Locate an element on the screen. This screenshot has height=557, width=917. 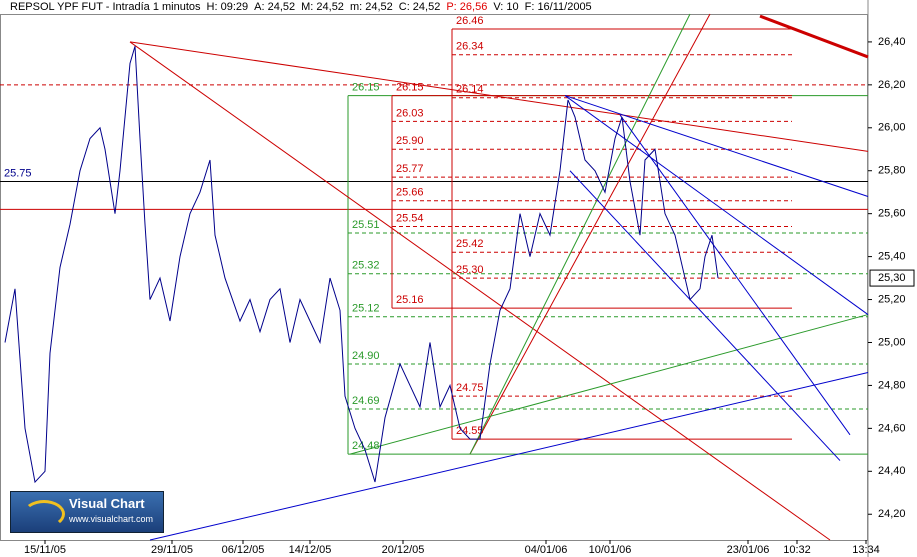
fib-label: 25.30 is located at coordinates (470, 270).